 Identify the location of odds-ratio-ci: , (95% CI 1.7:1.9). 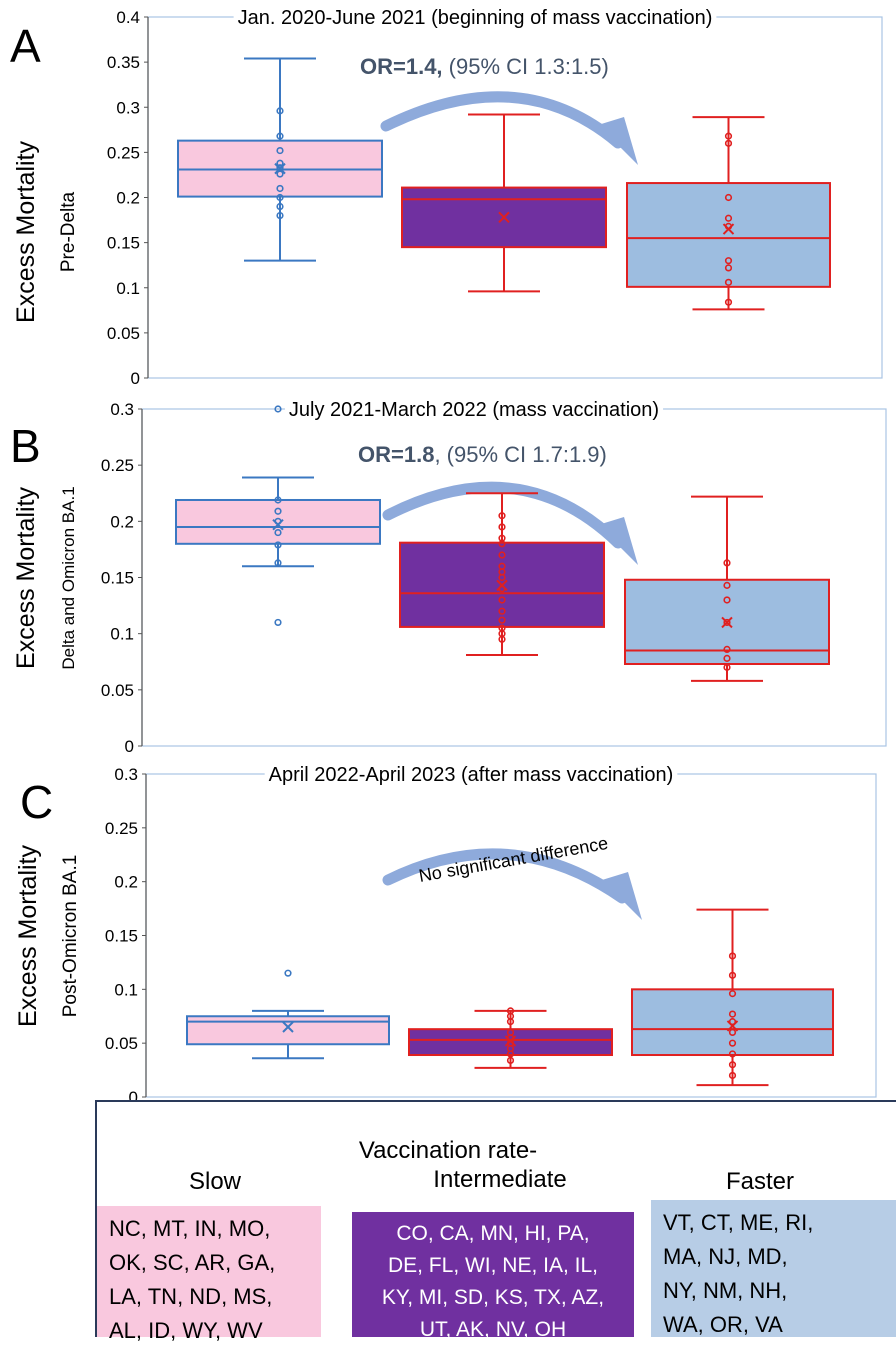
(520, 454).